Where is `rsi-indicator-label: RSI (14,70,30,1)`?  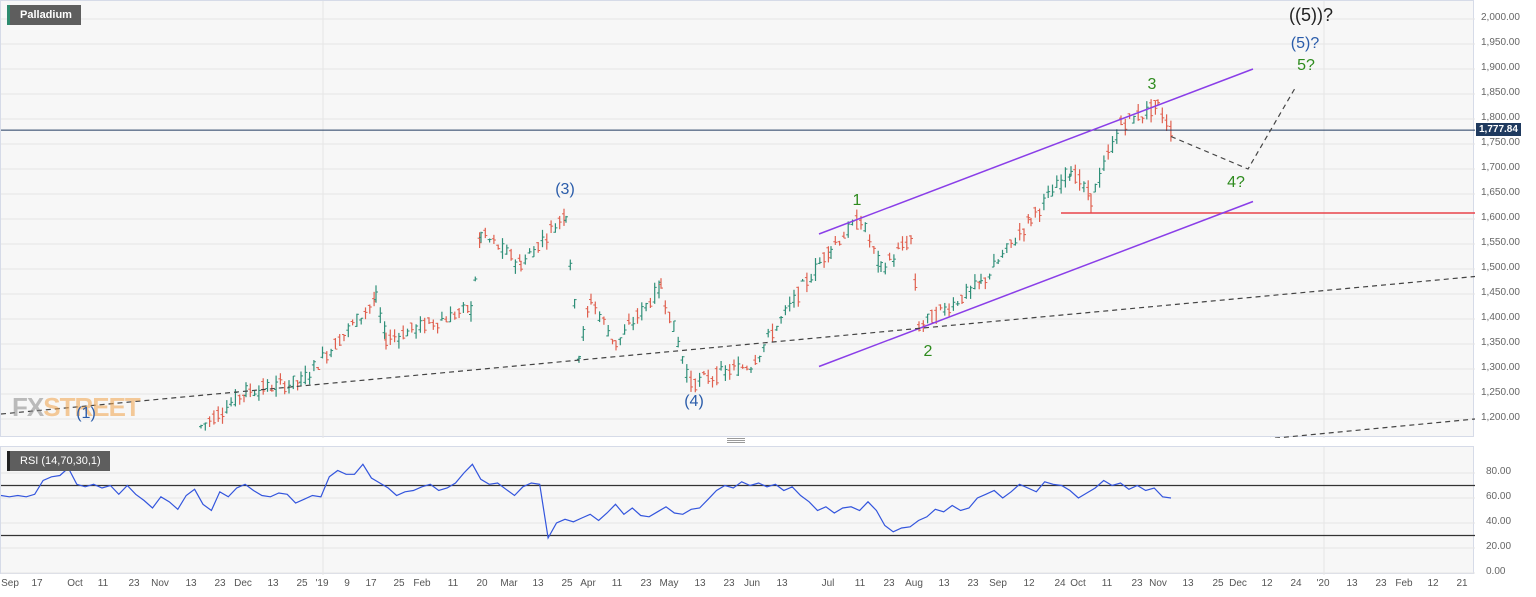 rsi-indicator-label: RSI (14,70,30,1) is located at coordinates (58, 461).